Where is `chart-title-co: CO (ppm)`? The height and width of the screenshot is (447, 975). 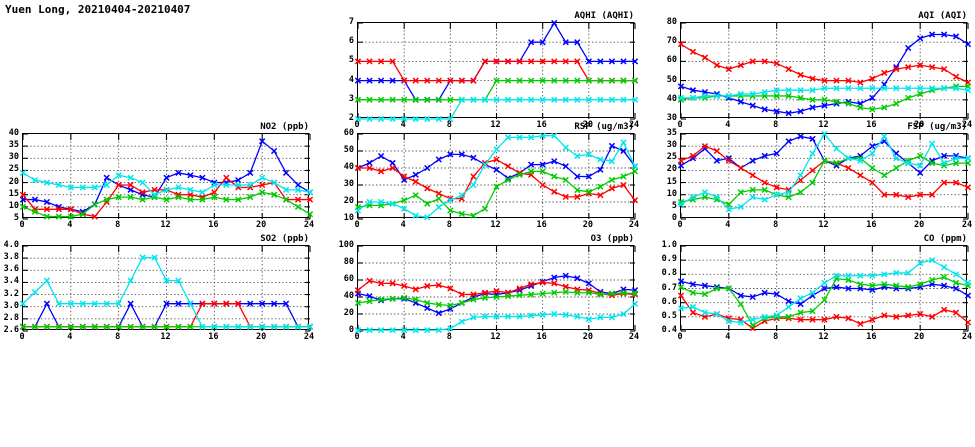
chart-title-co: CO (ppm) is located at coordinates (945, 239).